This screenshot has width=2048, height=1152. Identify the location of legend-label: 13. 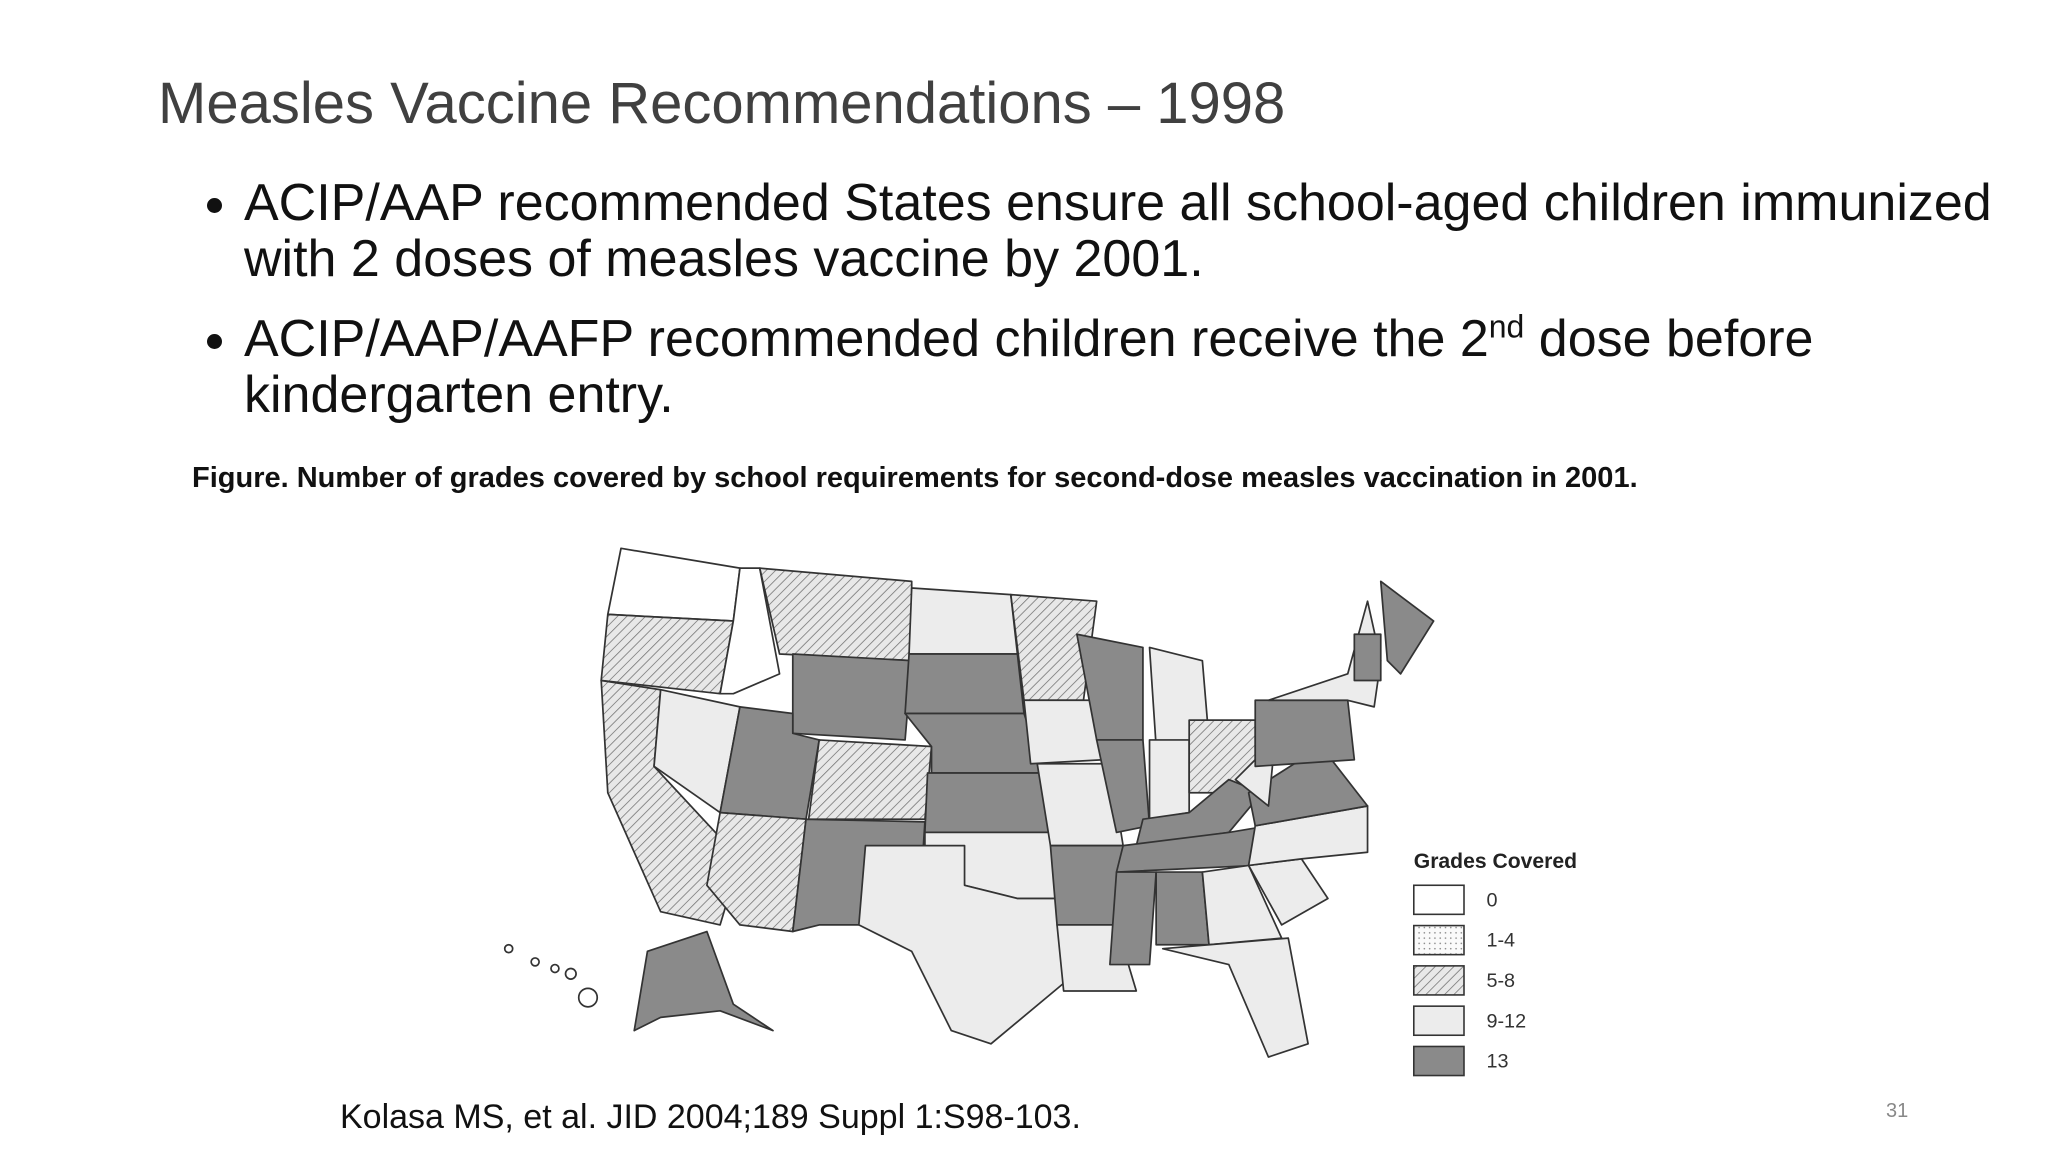
(1497, 1062).